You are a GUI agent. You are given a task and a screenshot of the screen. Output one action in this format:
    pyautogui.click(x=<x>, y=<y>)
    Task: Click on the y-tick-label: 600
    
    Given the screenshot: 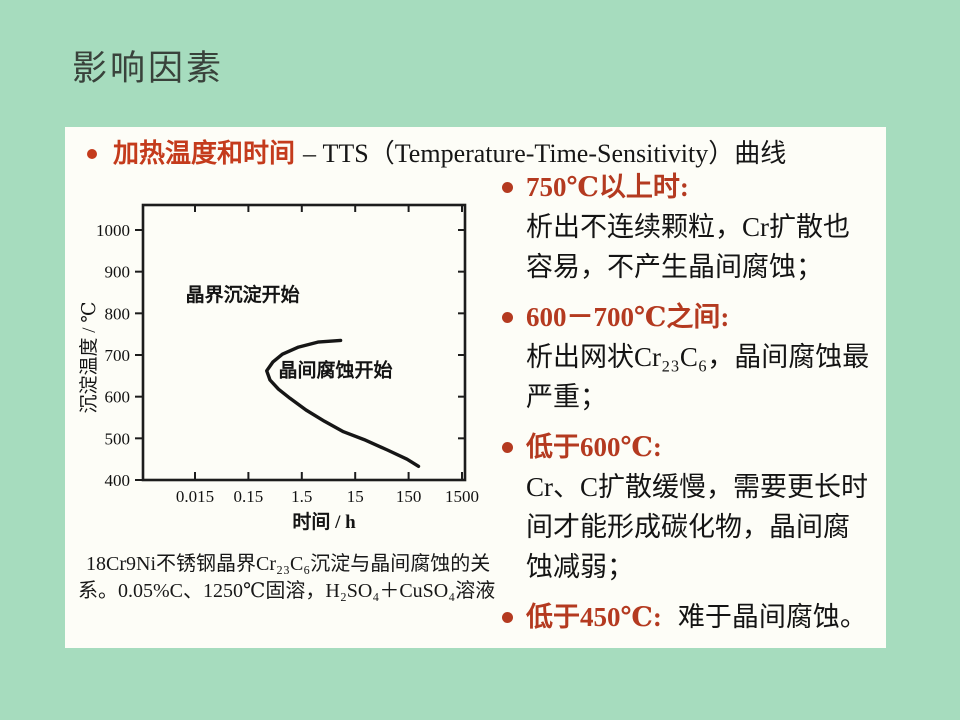 What is the action you would take?
    pyautogui.click(x=118, y=397)
    